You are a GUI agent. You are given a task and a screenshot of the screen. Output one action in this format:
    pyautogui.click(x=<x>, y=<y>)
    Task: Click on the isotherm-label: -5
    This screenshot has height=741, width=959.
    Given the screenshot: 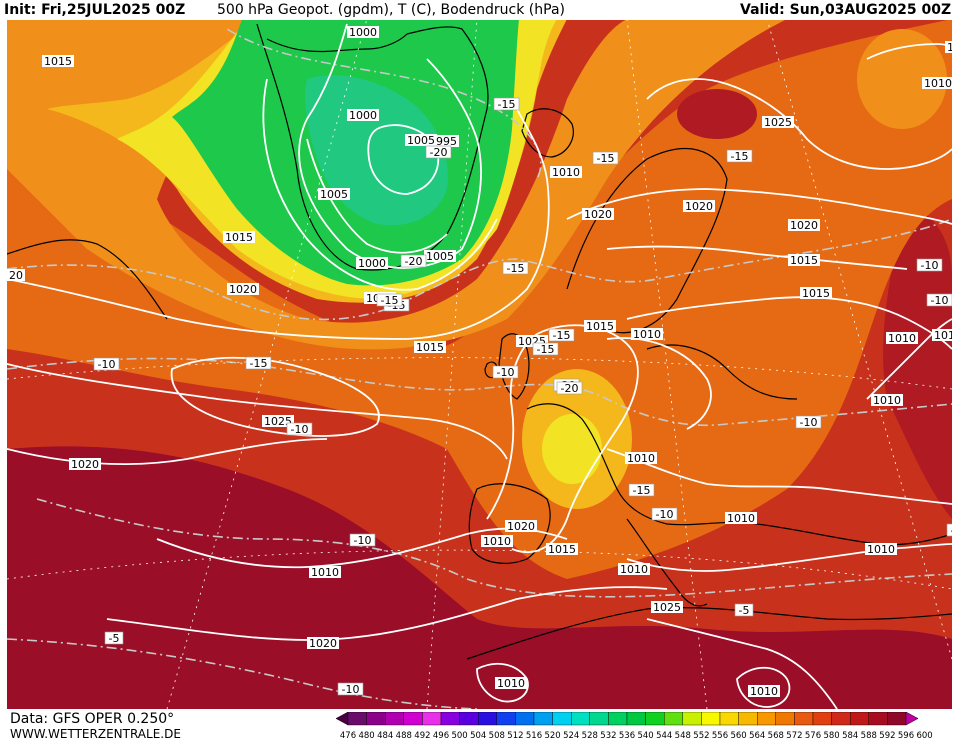 What is the action you would take?
    pyautogui.click(x=949, y=530)
    